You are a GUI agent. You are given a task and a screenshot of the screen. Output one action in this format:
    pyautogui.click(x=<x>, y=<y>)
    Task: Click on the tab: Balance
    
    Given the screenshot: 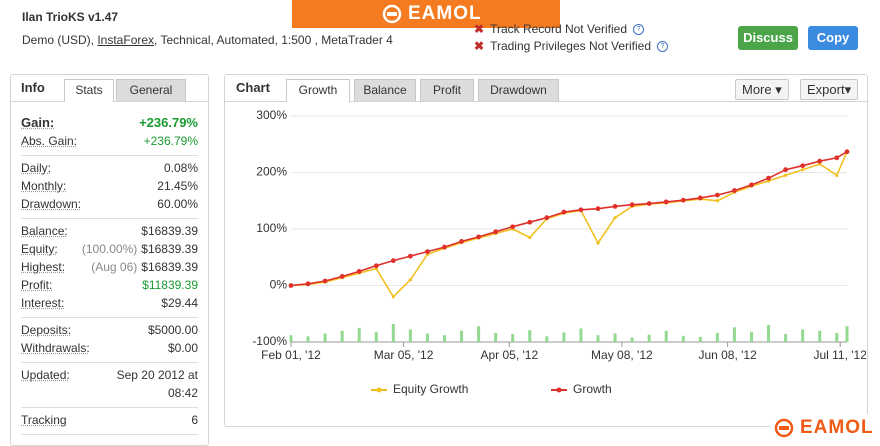 What is the action you would take?
    pyautogui.click(x=385, y=90)
    